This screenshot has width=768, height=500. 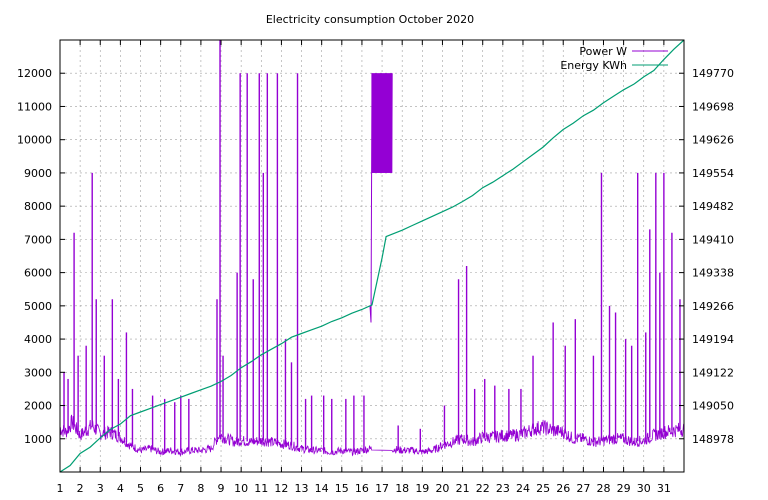 I want to click on x-tick-label: 5, so click(x=140, y=488).